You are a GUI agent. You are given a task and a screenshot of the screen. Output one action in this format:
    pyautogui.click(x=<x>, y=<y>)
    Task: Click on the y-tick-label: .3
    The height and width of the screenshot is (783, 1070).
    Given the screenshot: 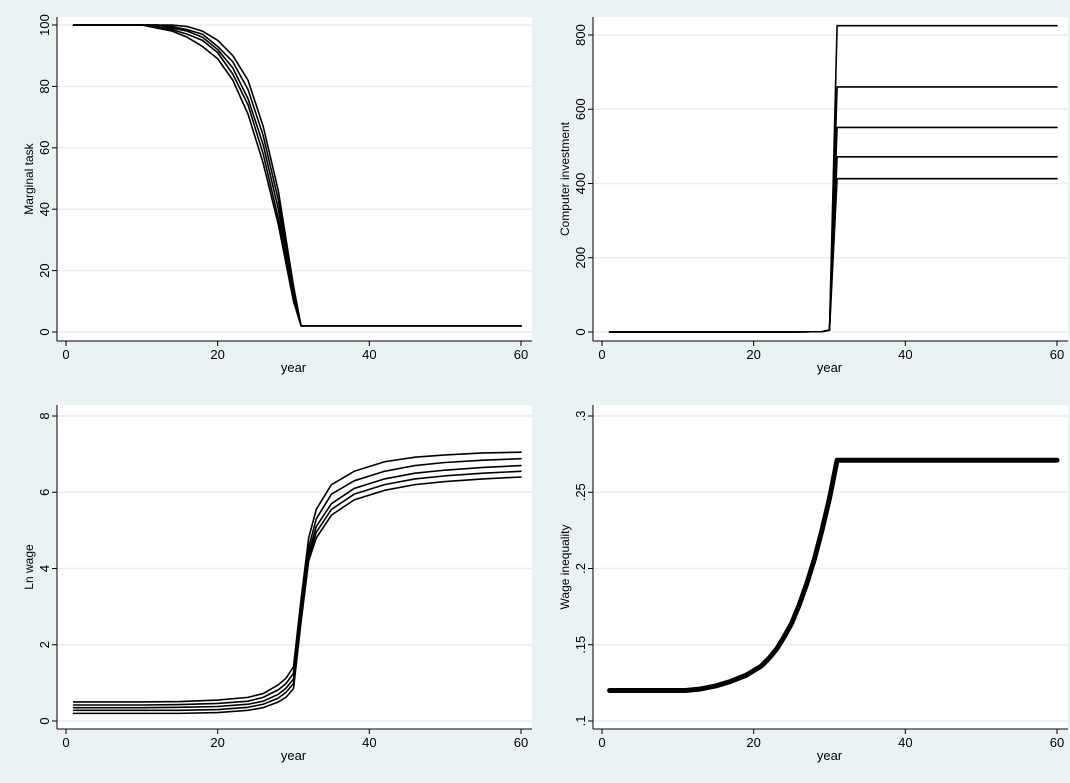 What is the action you would take?
    pyautogui.click(x=580, y=416)
    